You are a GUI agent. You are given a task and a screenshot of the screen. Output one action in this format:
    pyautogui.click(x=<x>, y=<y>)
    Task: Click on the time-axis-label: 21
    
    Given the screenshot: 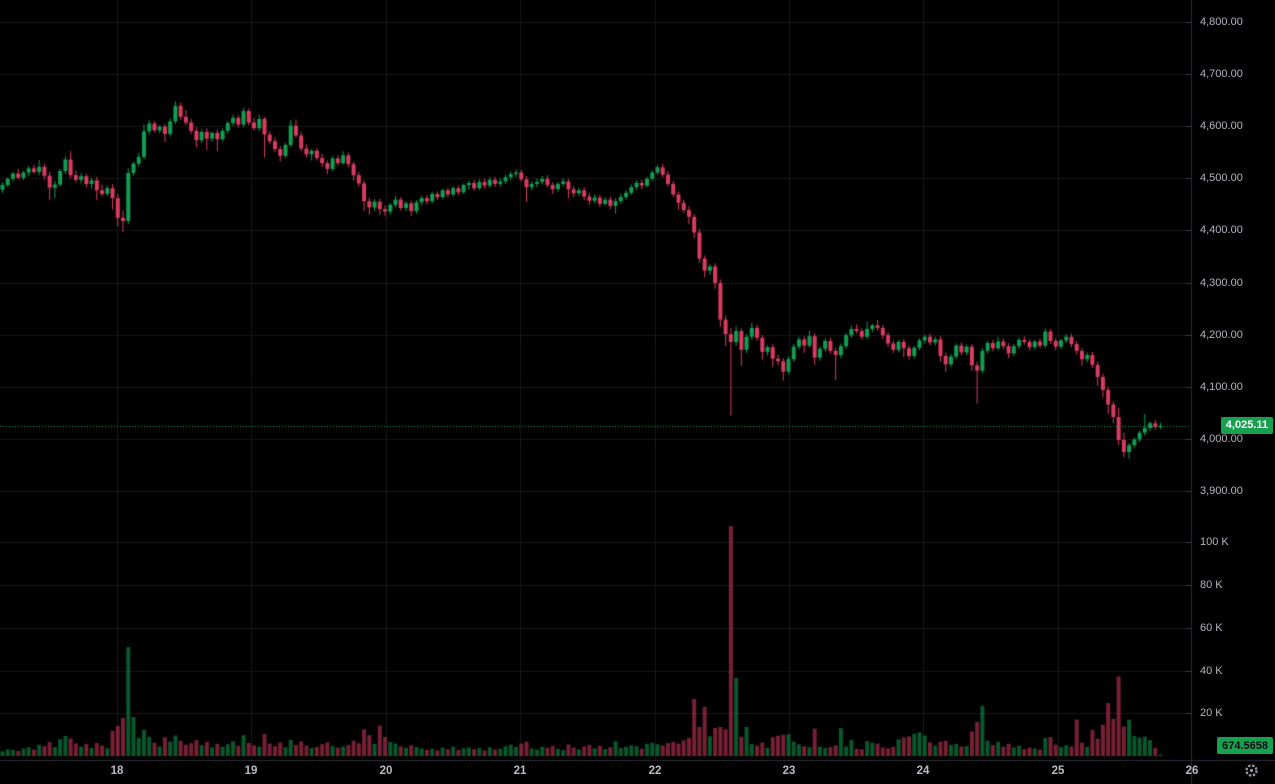 What is the action you would take?
    pyautogui.click(x=520, y=771)
    